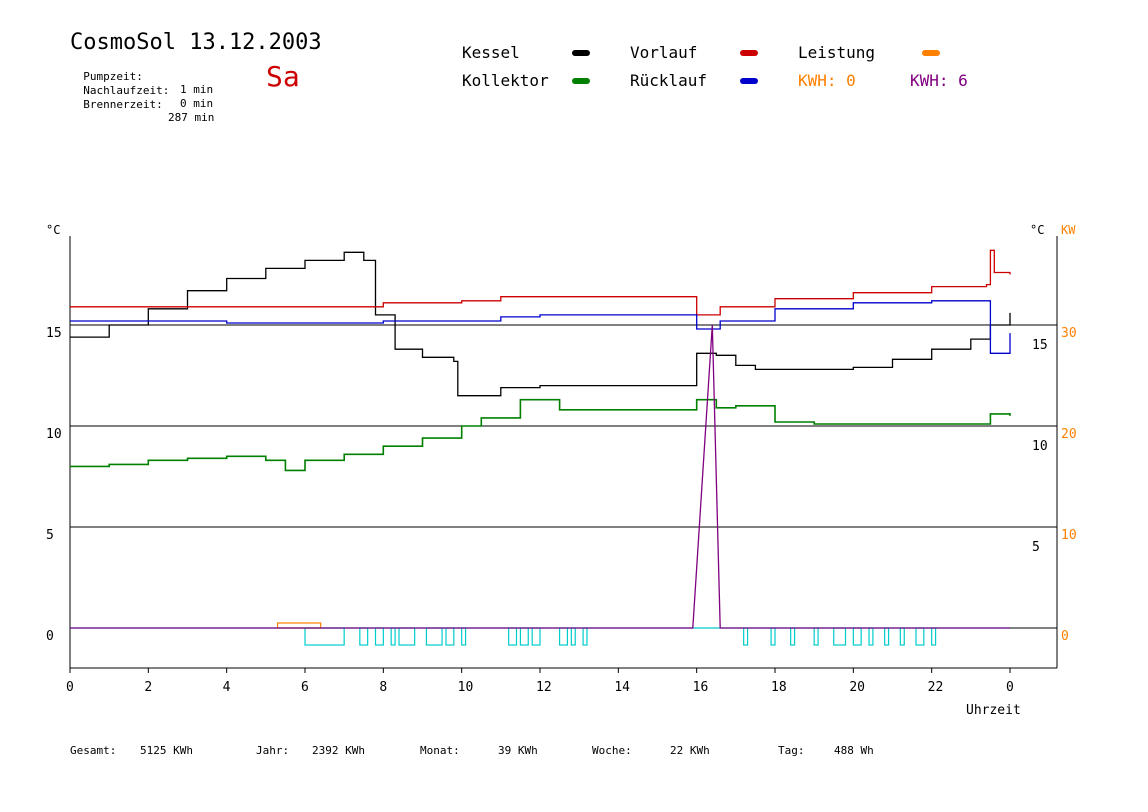 Image resolution: width=1148 pixels, height=812 pixels. I want to click on y-kw-tick-label: 10, so click(1069, 535).